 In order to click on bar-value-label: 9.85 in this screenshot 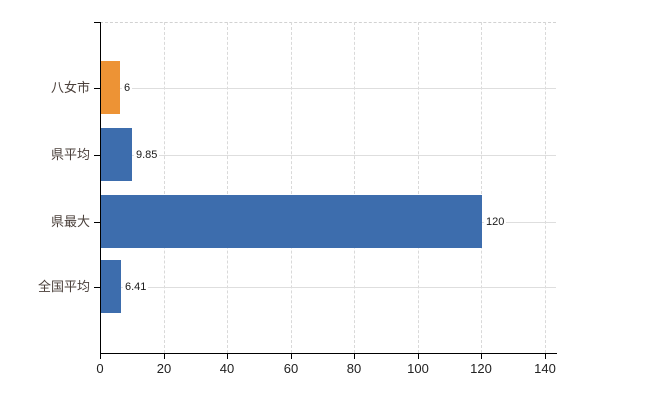, I will do `click(147, 155)`.